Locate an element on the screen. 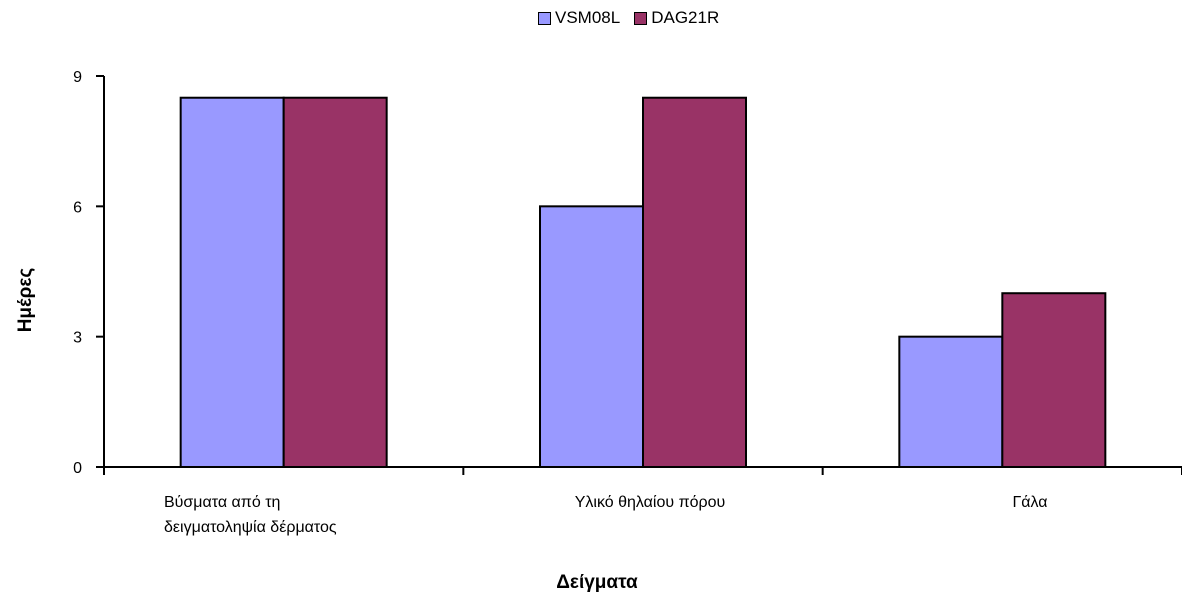 The width and height of the screenshot is (1182, 596). x-tick-label-1: Βύσματα από τη δειγματοληψία δέρματος is located at coordinates (304, 515).